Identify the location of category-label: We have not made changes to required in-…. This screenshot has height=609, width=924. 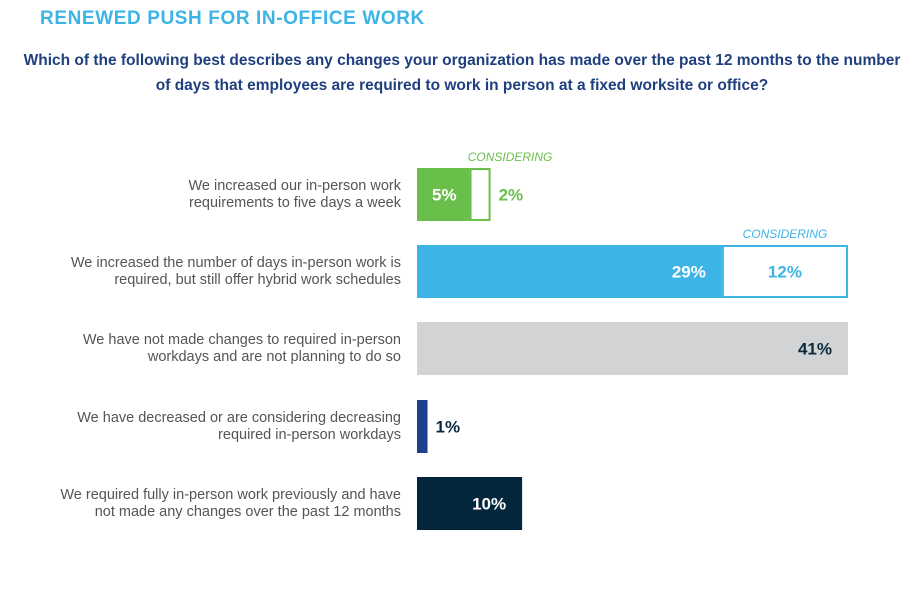
(211, 349).